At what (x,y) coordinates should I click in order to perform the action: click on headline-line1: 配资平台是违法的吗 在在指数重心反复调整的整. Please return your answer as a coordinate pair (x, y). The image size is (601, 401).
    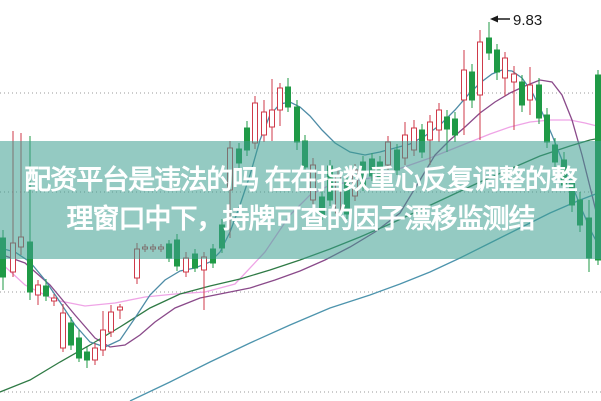
    Looking at the image, I should click on (301, 180).